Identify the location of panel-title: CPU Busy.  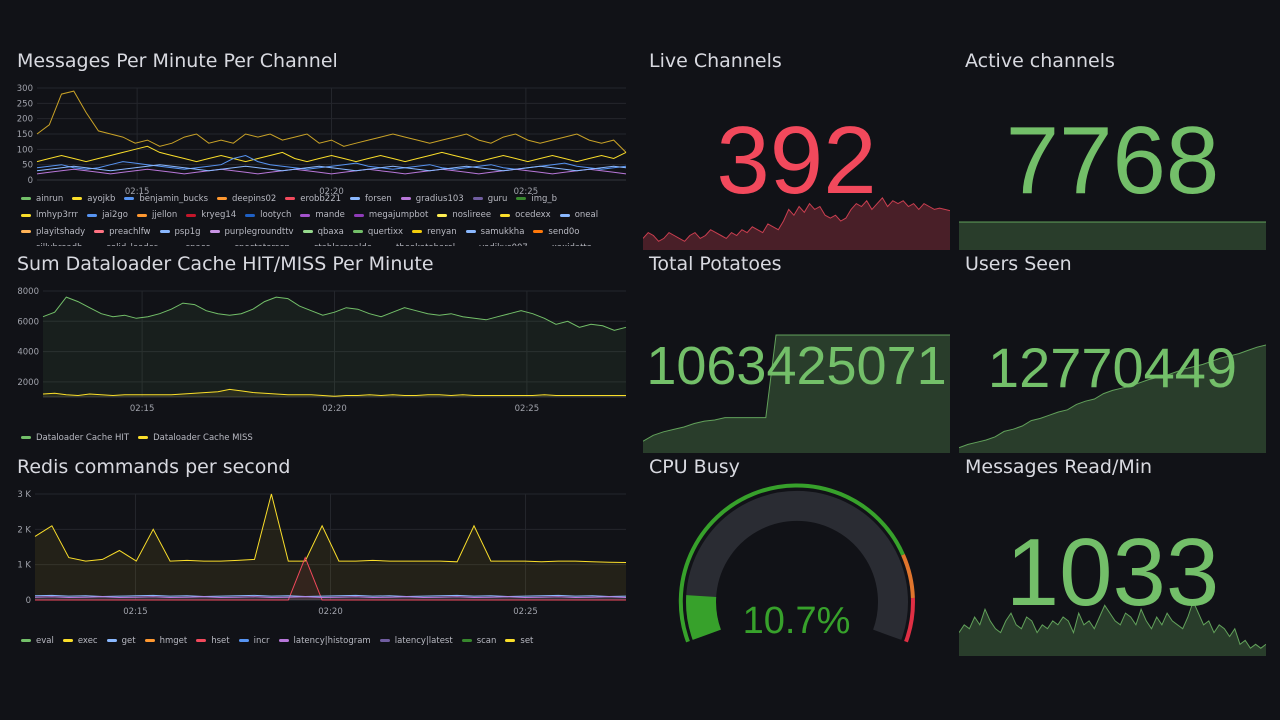
(694, 467).